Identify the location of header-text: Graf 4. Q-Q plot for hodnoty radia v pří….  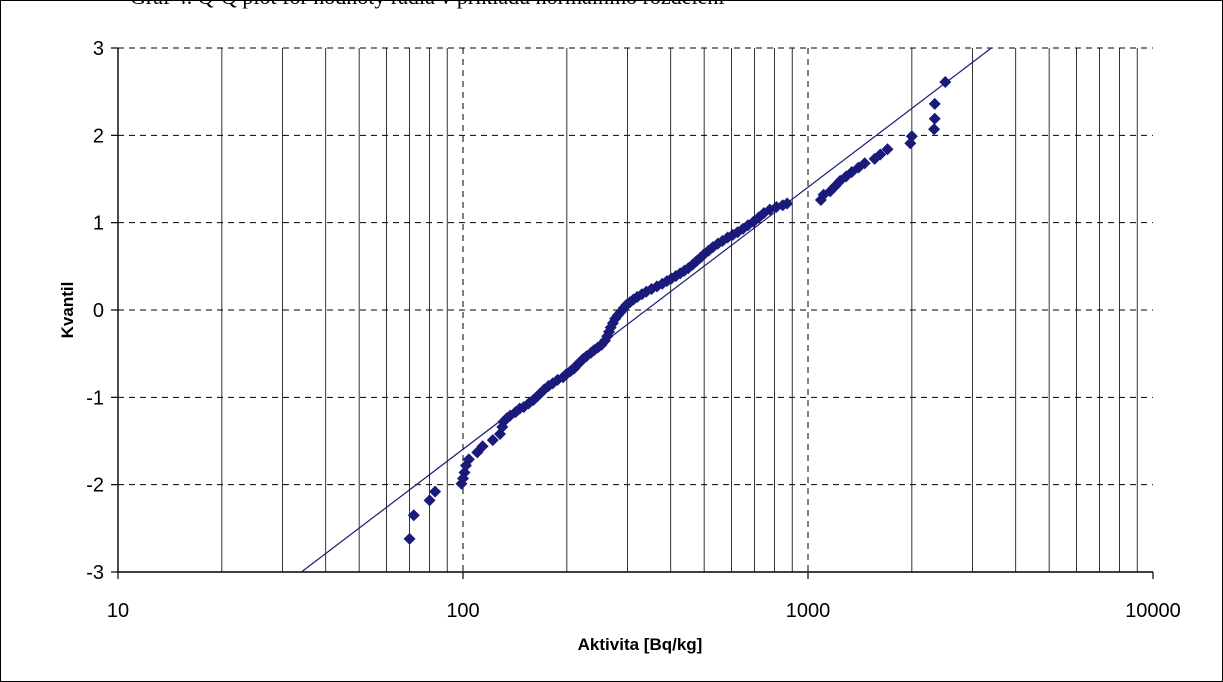
(427, 5).